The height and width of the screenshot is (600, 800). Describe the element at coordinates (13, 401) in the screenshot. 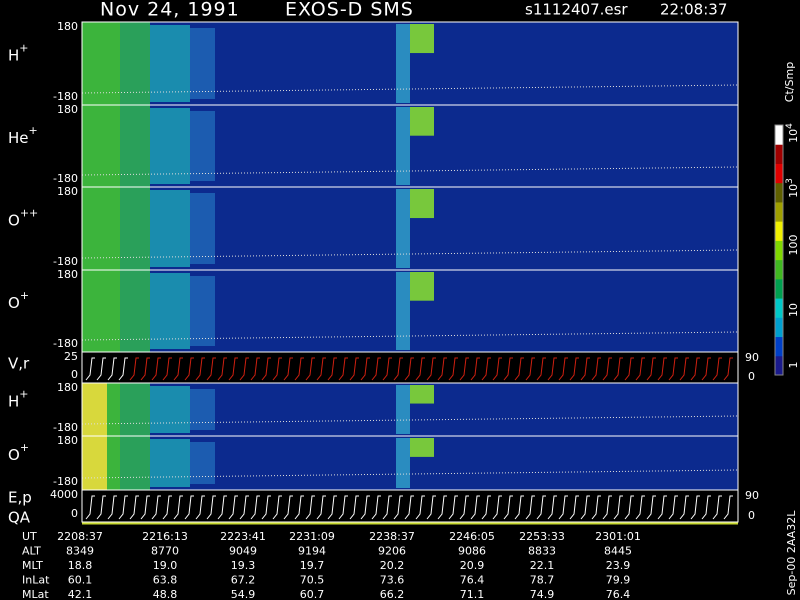

I see `label-text: H` at that location.